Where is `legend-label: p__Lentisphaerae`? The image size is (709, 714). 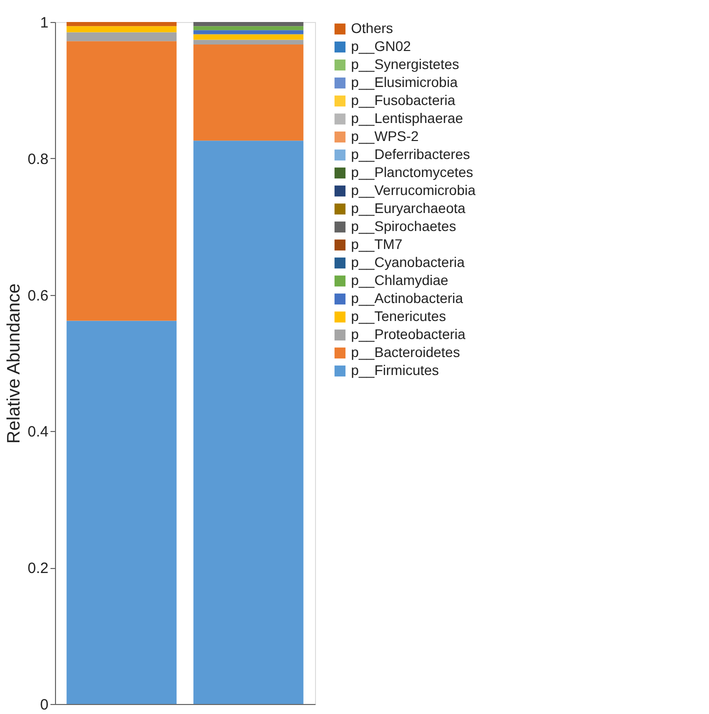 legend-label: p__Lentisphaerae is located at coordinates (407, 118).